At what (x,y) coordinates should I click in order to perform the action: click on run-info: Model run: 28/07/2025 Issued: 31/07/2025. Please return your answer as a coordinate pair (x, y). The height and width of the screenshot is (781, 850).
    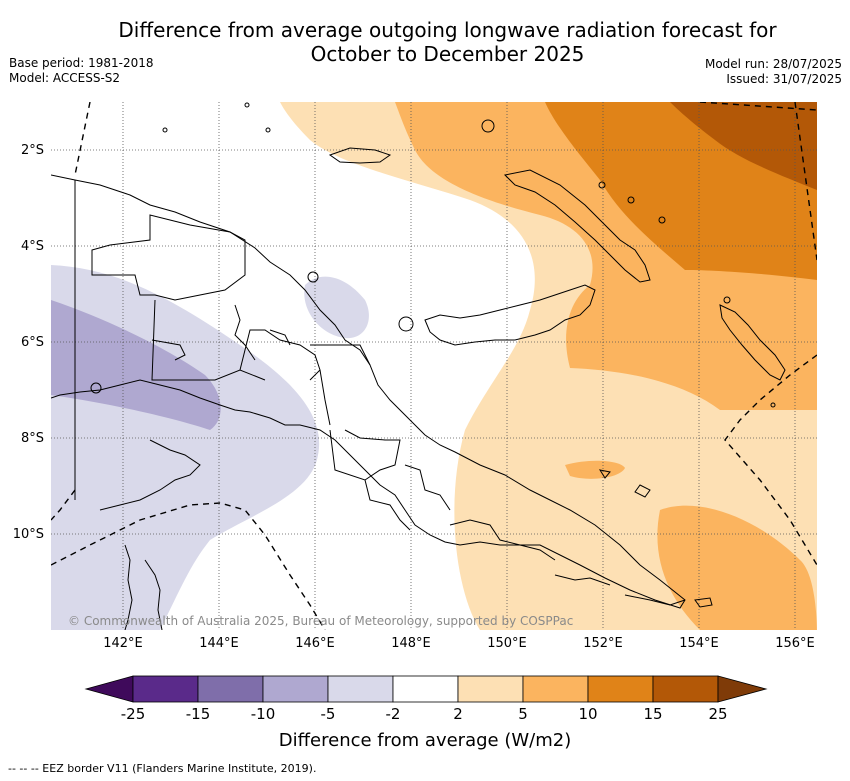
    Looking at the image, I should click on (773, 72).